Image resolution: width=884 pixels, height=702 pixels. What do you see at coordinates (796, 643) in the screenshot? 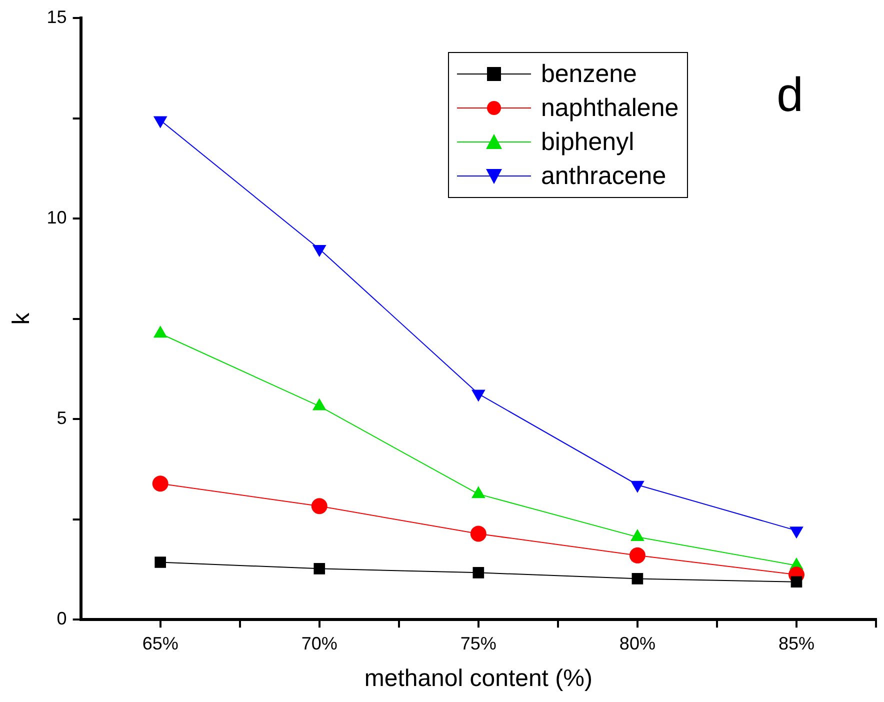
I see `x-tick-label: 85%` at bounding box center [796, 643].